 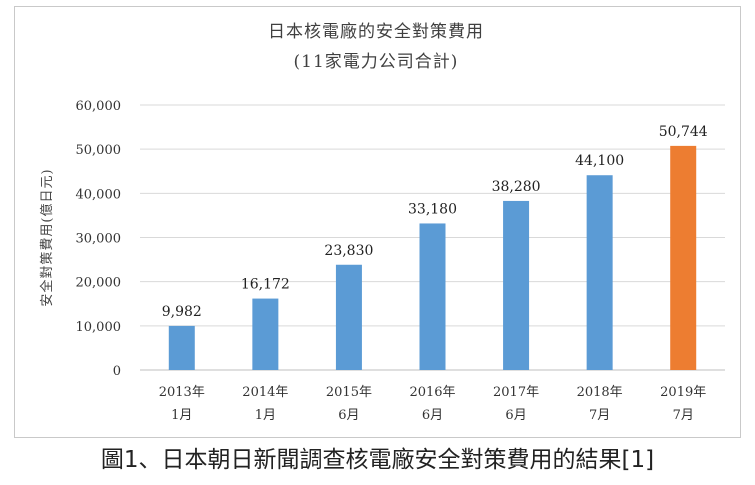 I want to click on x-tick-label: 2018年, so click(x=600, y=392).